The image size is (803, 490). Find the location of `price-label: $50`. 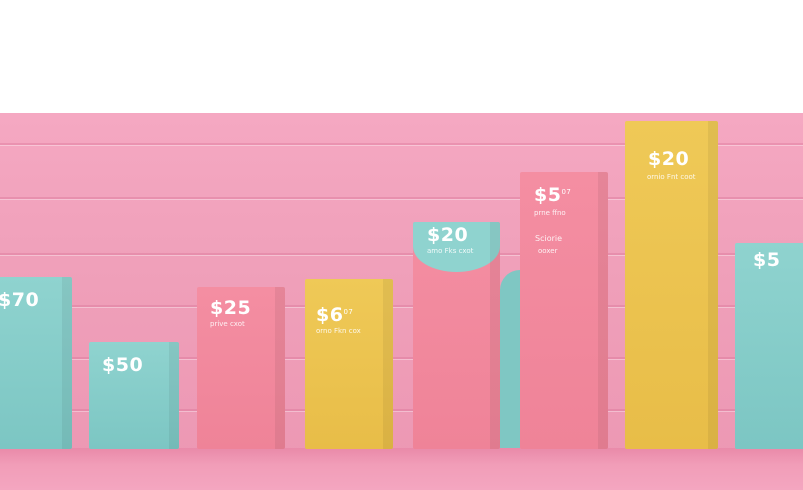

price-label: $50 is located at coordinates (123, 365).